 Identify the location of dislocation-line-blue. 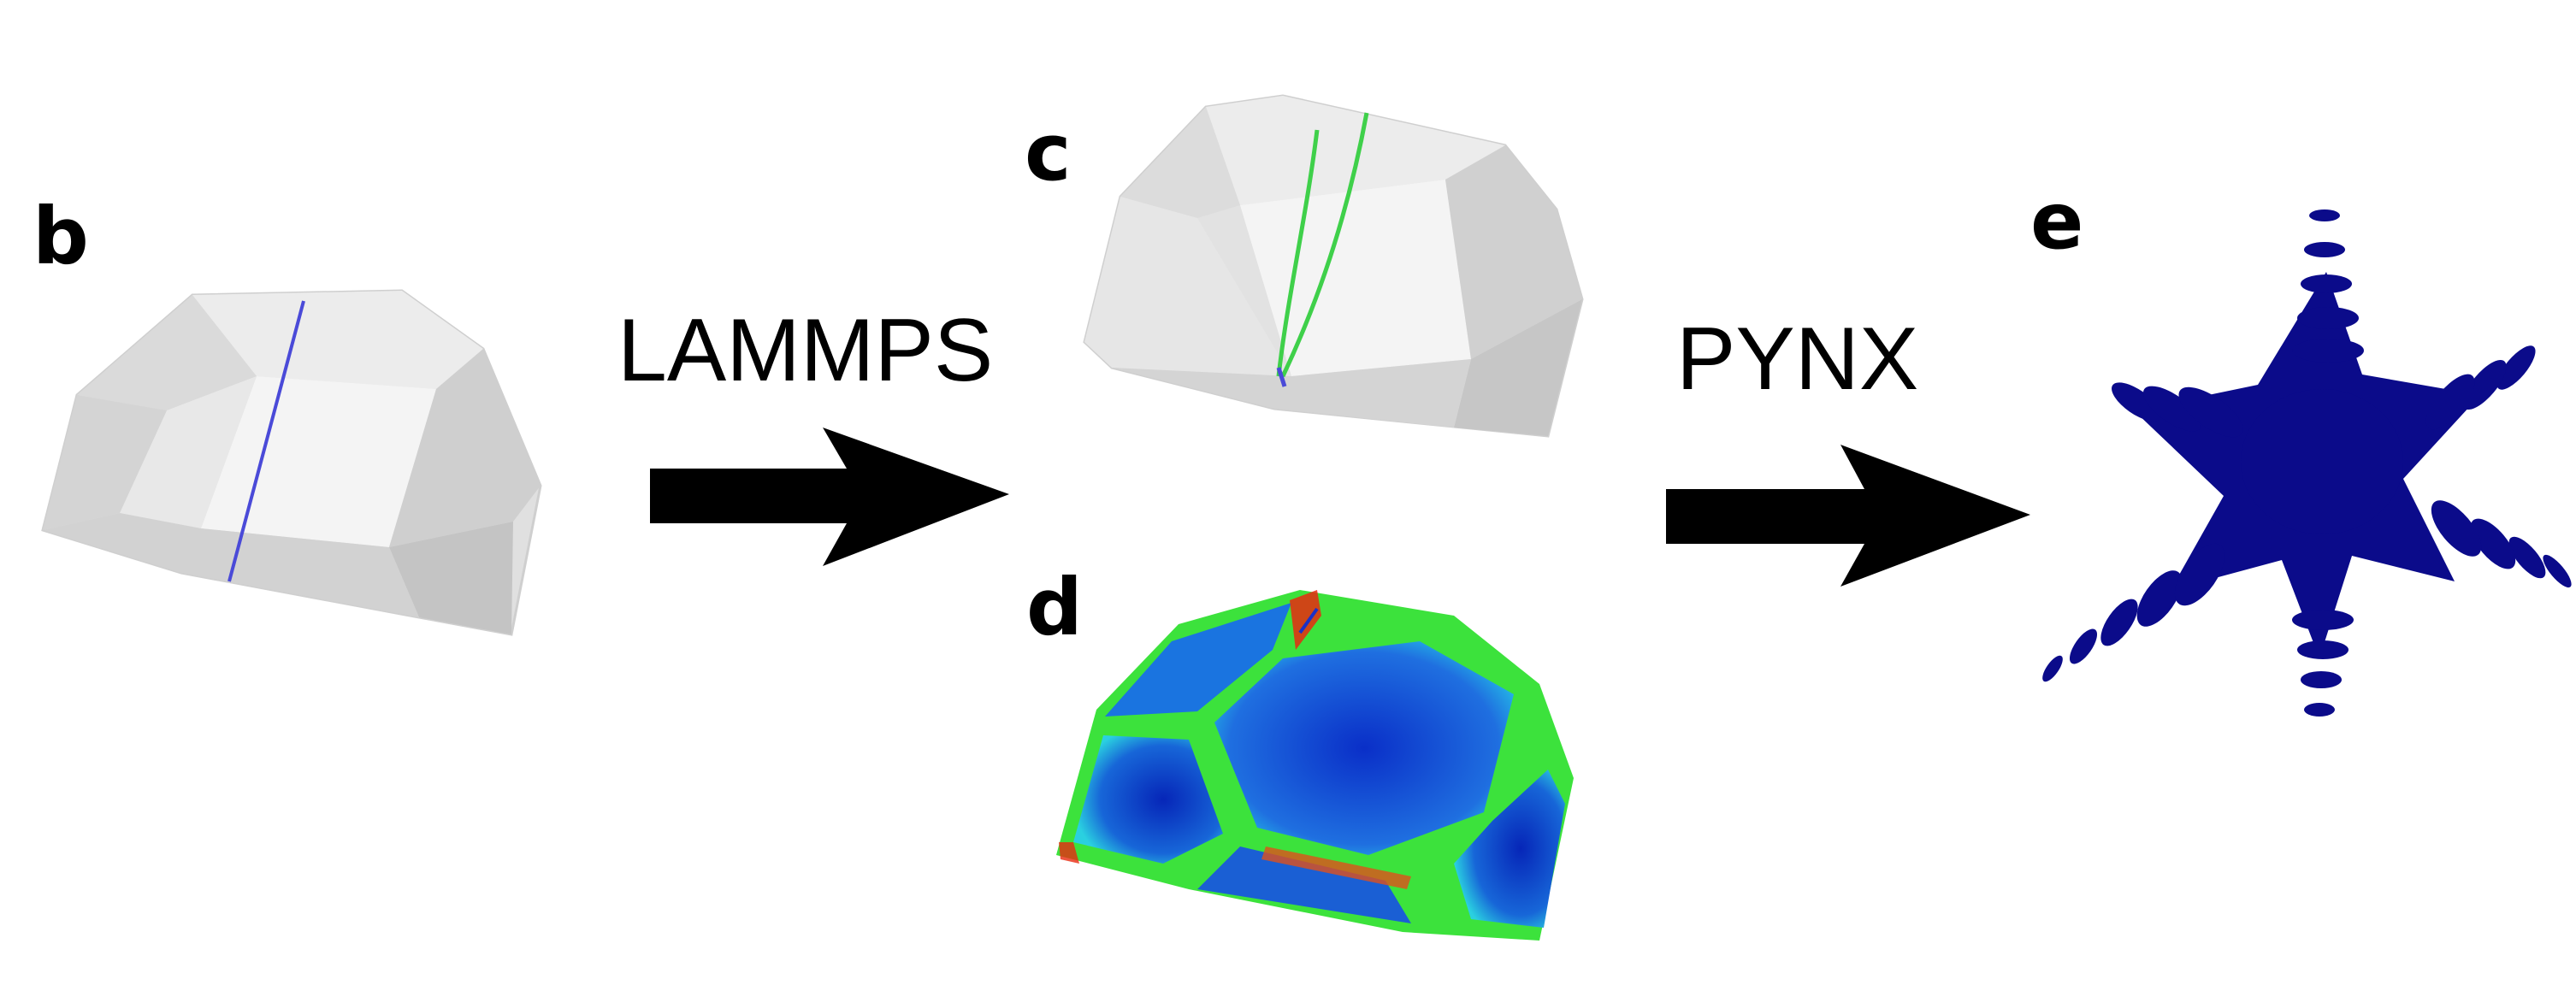
(266, 441).